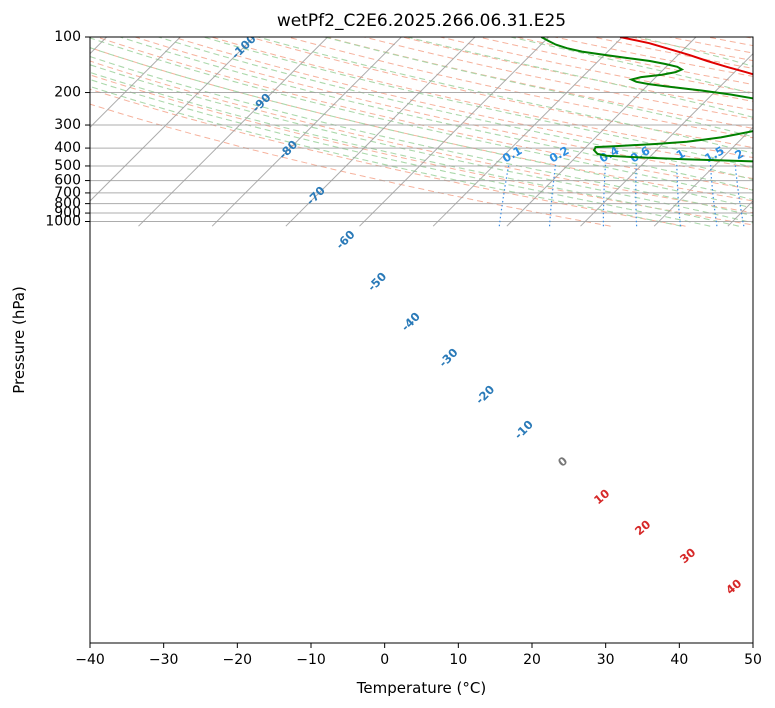  I want to click on y-tick-label: 800, so click(67, 204).